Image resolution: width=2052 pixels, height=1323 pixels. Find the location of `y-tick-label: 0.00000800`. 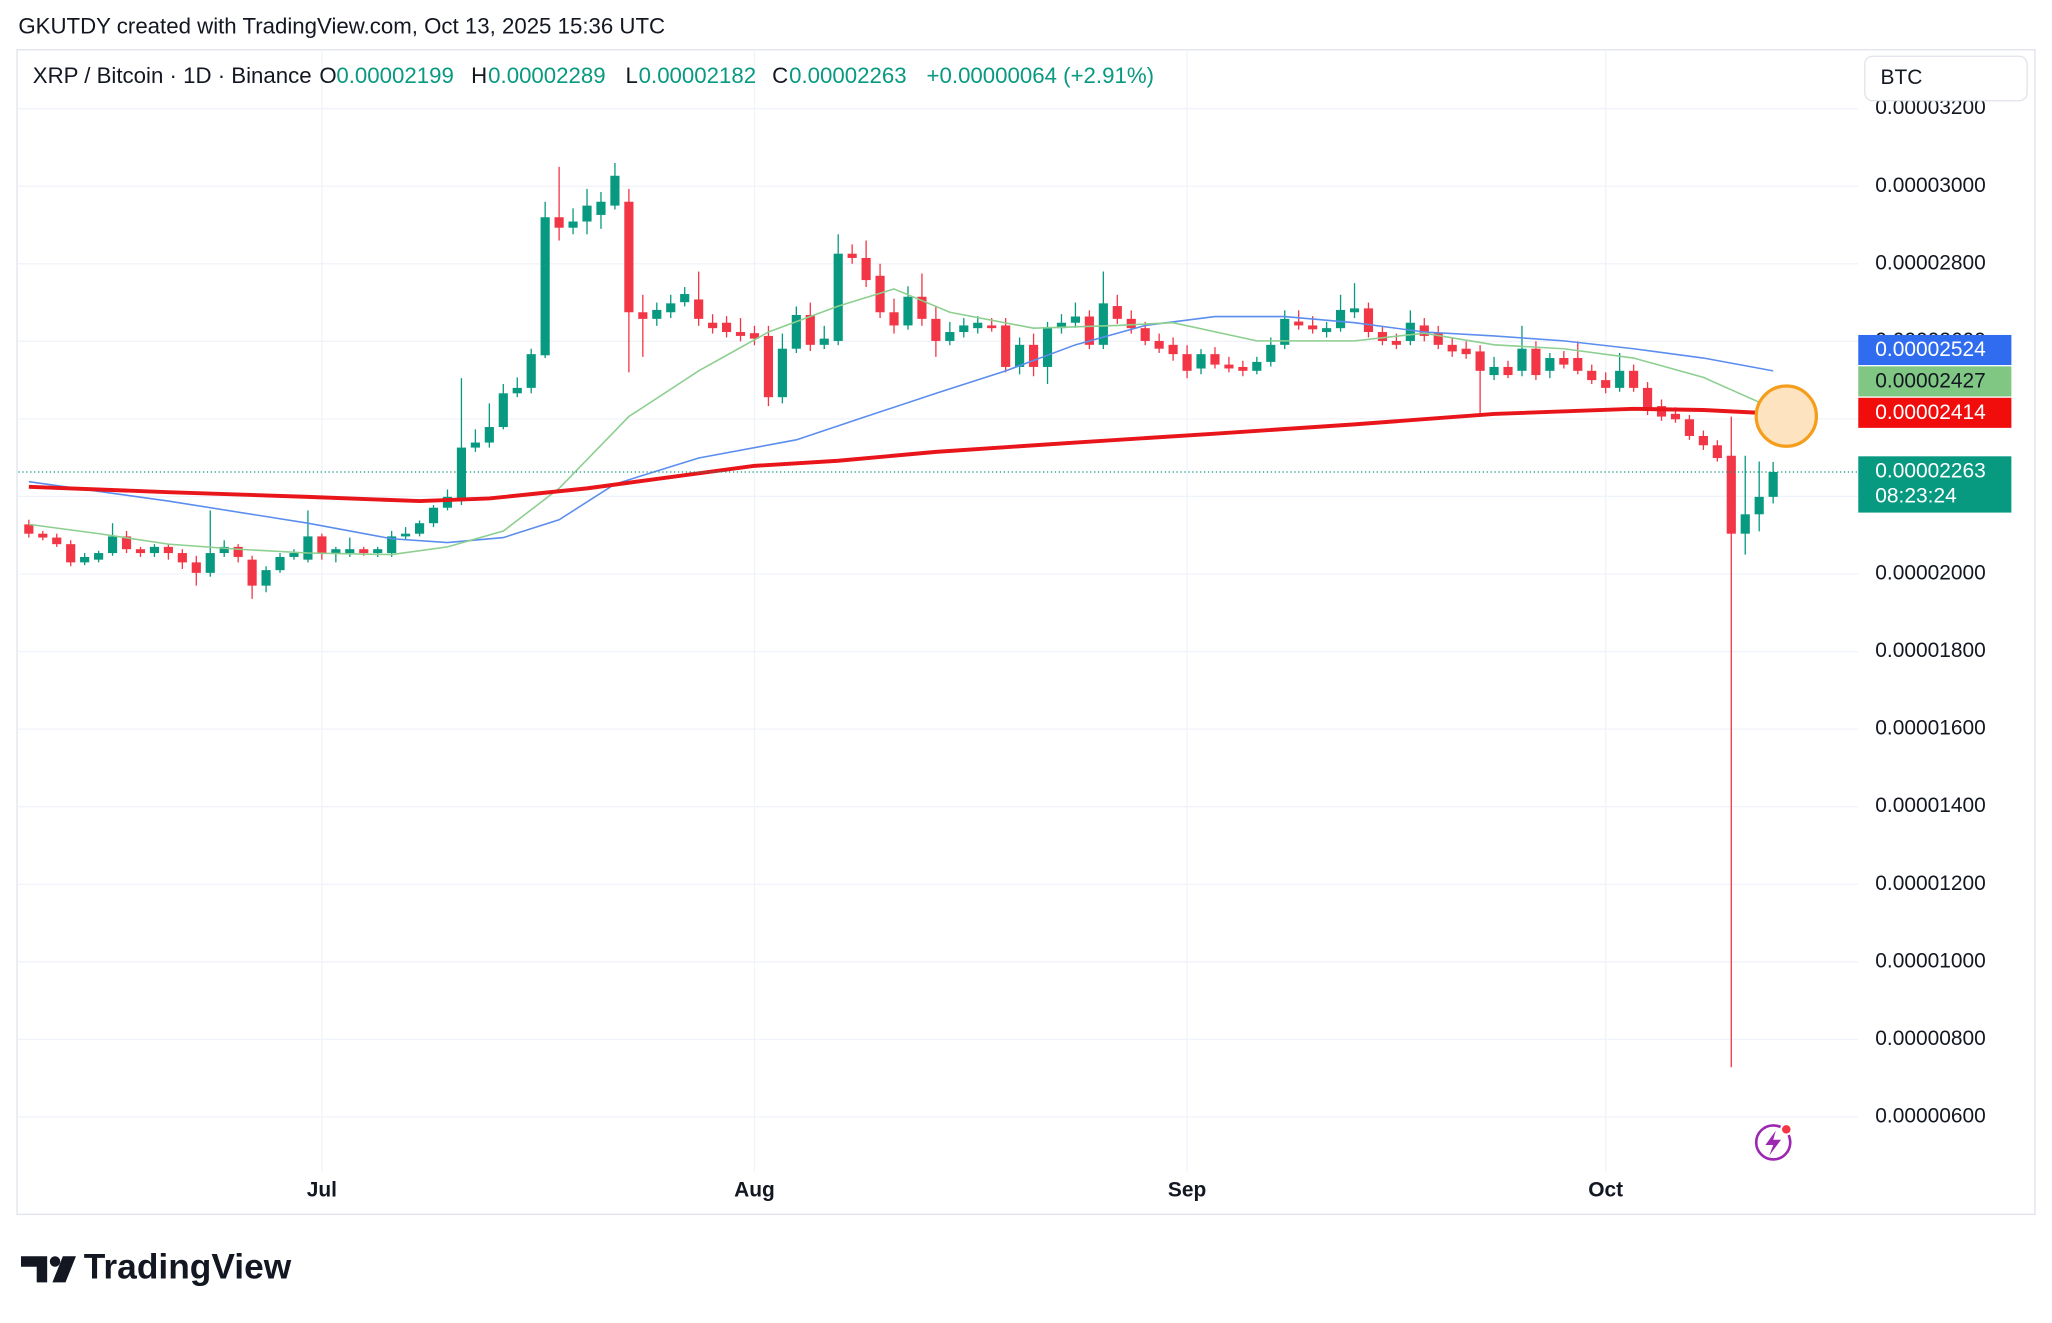

y-tick-label: 0.00000800 is located at coordinates (1930, 1038).